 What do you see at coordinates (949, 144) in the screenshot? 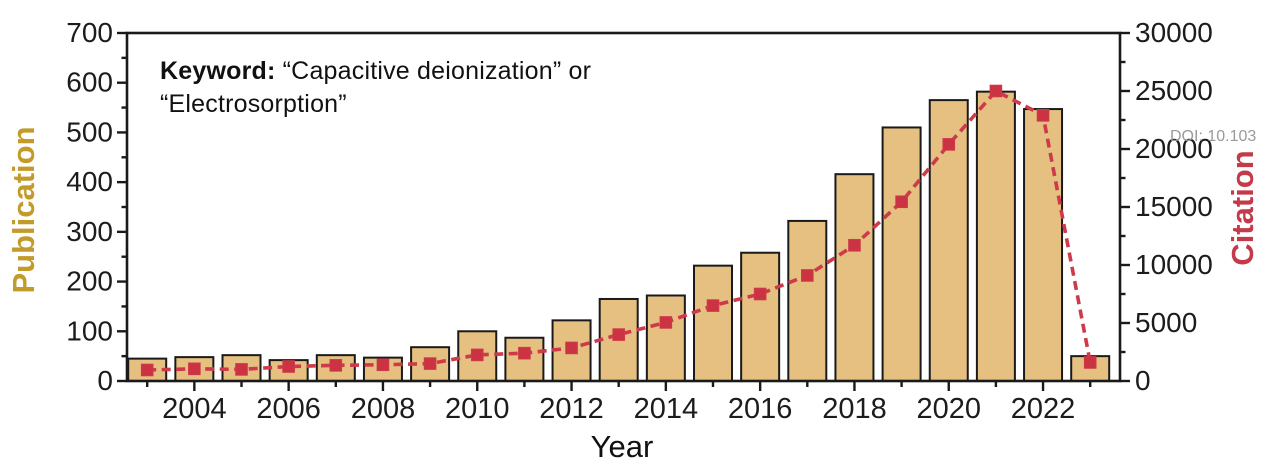
I see `citation-marker-2020` at bounding box center [949, 144].